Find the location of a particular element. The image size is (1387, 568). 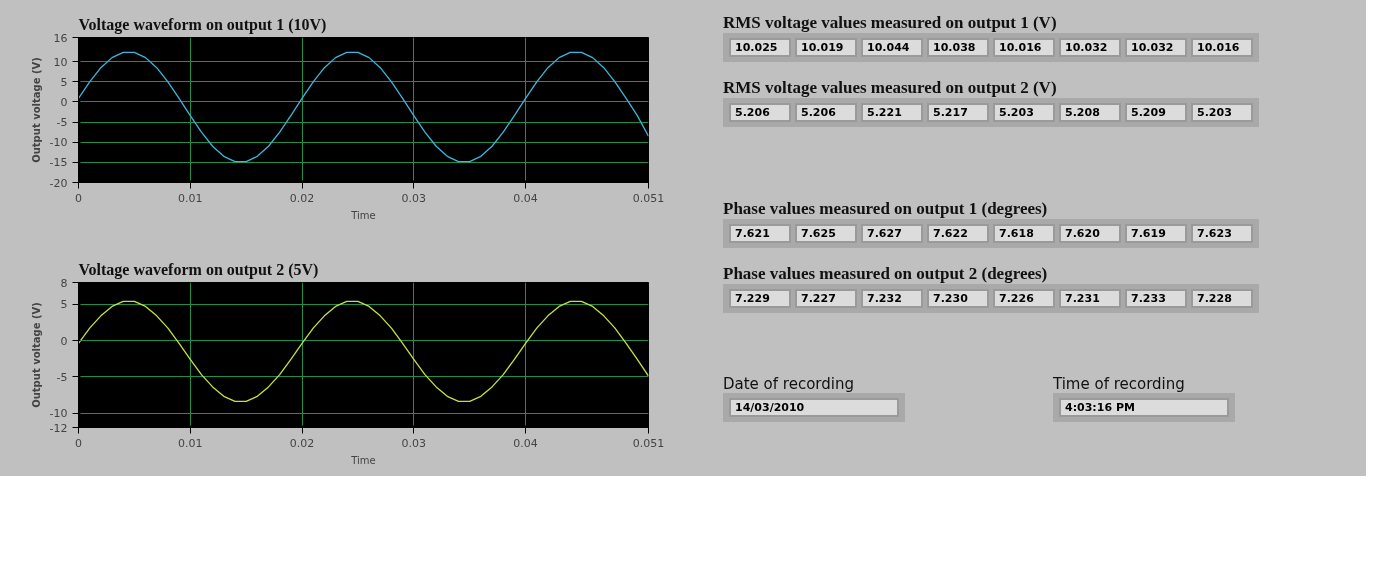

text: Date of recording is located at coordinates (789, 384).